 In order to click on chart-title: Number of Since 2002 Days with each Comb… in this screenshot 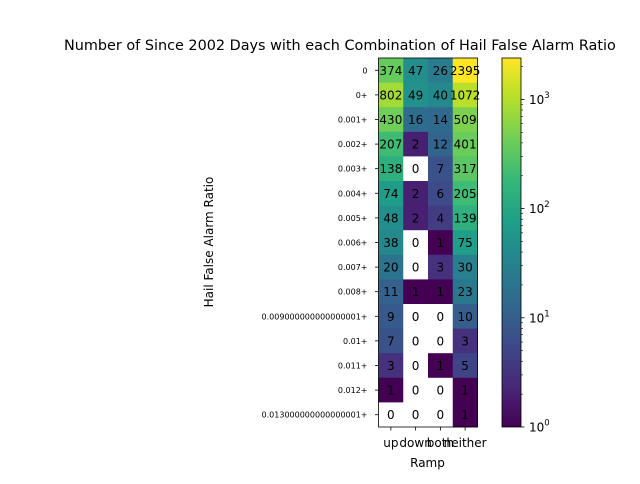, I will do `click(340, 46)`.